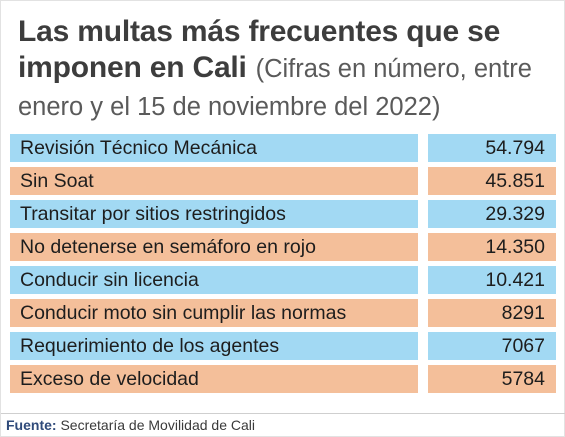 The height and width of the screenshot is (437, 565). What do you see at coordinates (214, 280) in the screenshot?
I see `row-label: Conducir sin licencia` at bounding box center [214, 280].